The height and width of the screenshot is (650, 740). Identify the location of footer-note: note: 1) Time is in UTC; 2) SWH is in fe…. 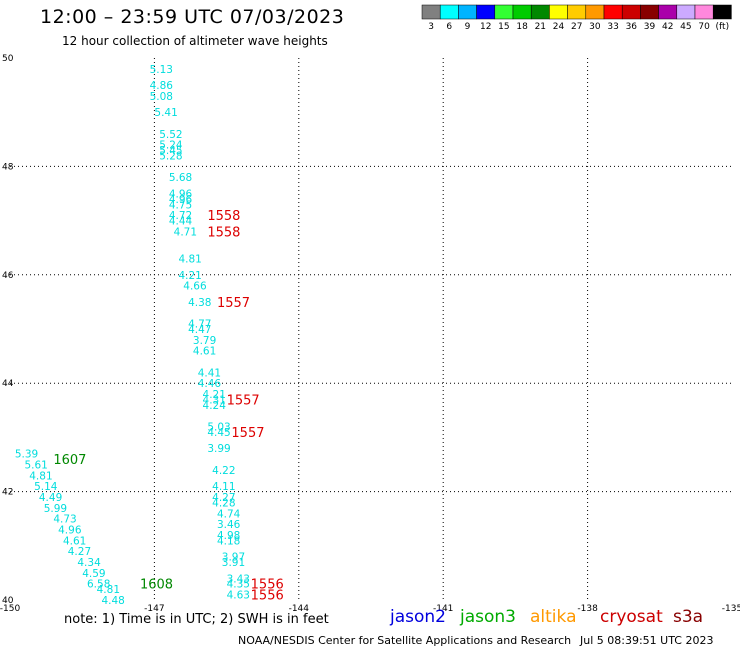
(196, 619).